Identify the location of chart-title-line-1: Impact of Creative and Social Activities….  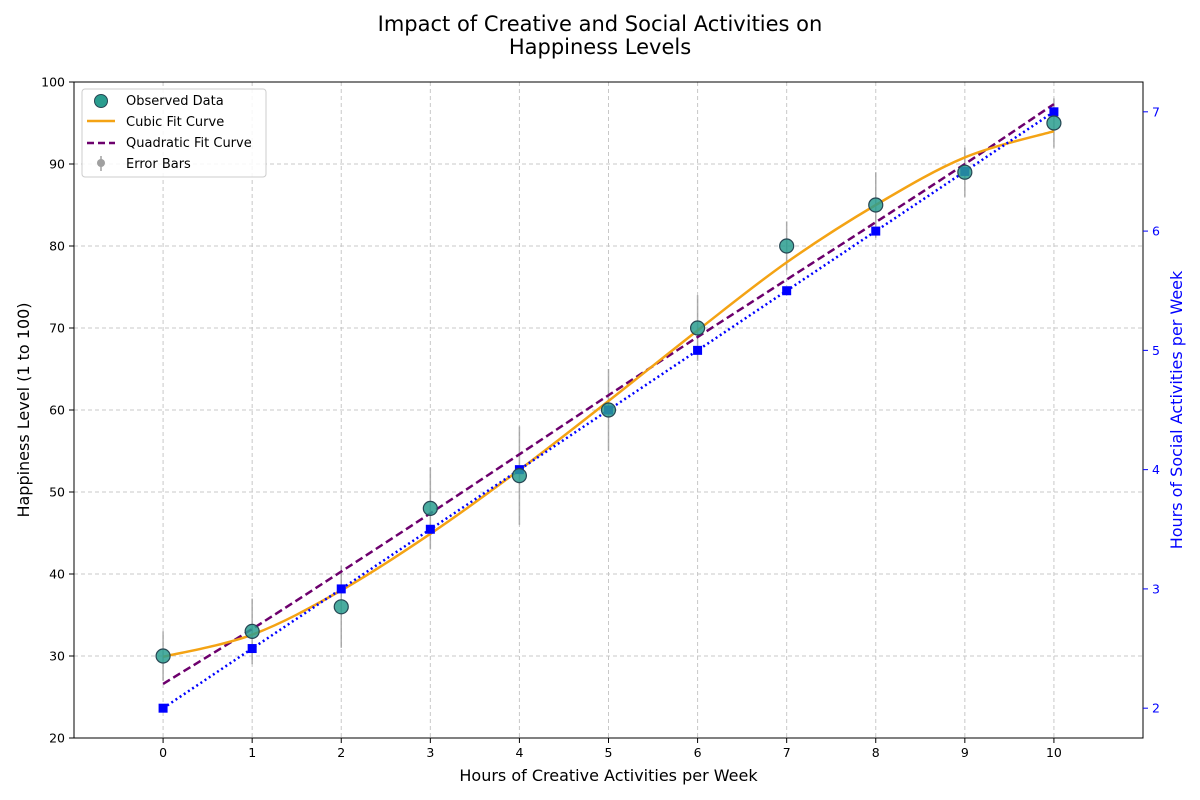
(600, 24).